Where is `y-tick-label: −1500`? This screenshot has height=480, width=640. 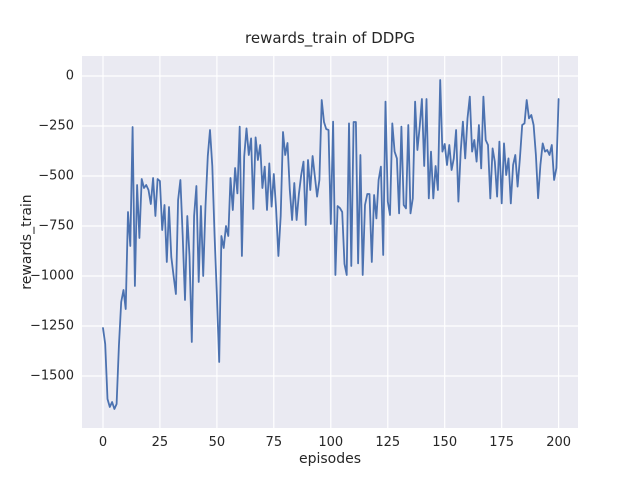
y-tick-label: −1500 is located at coordinates (52, 376).